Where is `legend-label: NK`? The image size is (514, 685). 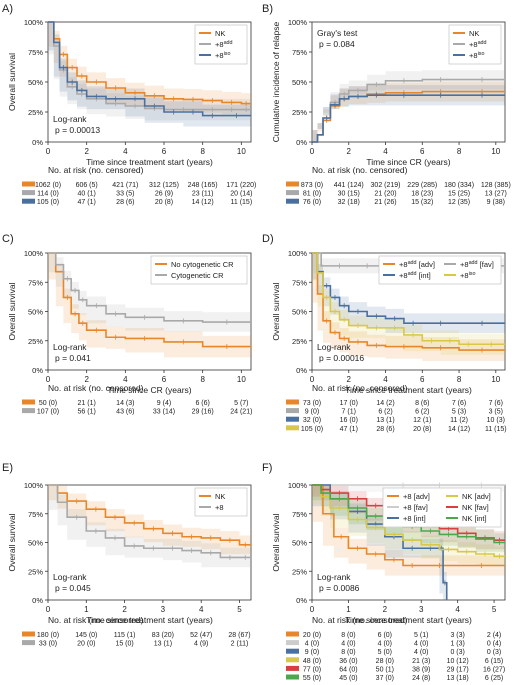
legend-label: NK is located at coordinates (220, 496).